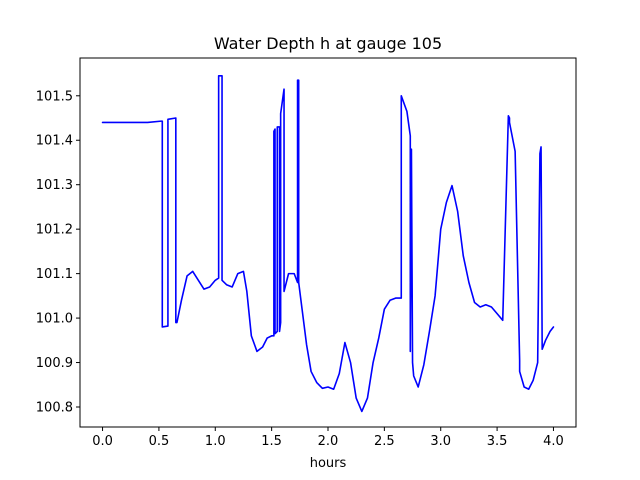 The height and width of the screenshot is (480, 640). What do you see at coordinates (58, 252) in the screenshot?
I see `y-axis: 100.8 100.9 101.0 101.1 101.2 101.3 101.4 101.5` at bounding box center [58, 252].